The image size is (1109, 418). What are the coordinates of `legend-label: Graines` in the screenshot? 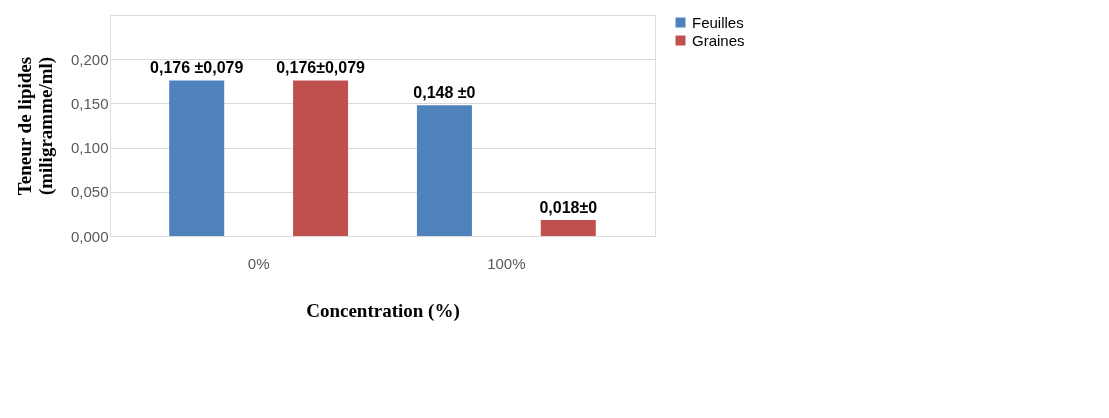 It's located at (718, 40).